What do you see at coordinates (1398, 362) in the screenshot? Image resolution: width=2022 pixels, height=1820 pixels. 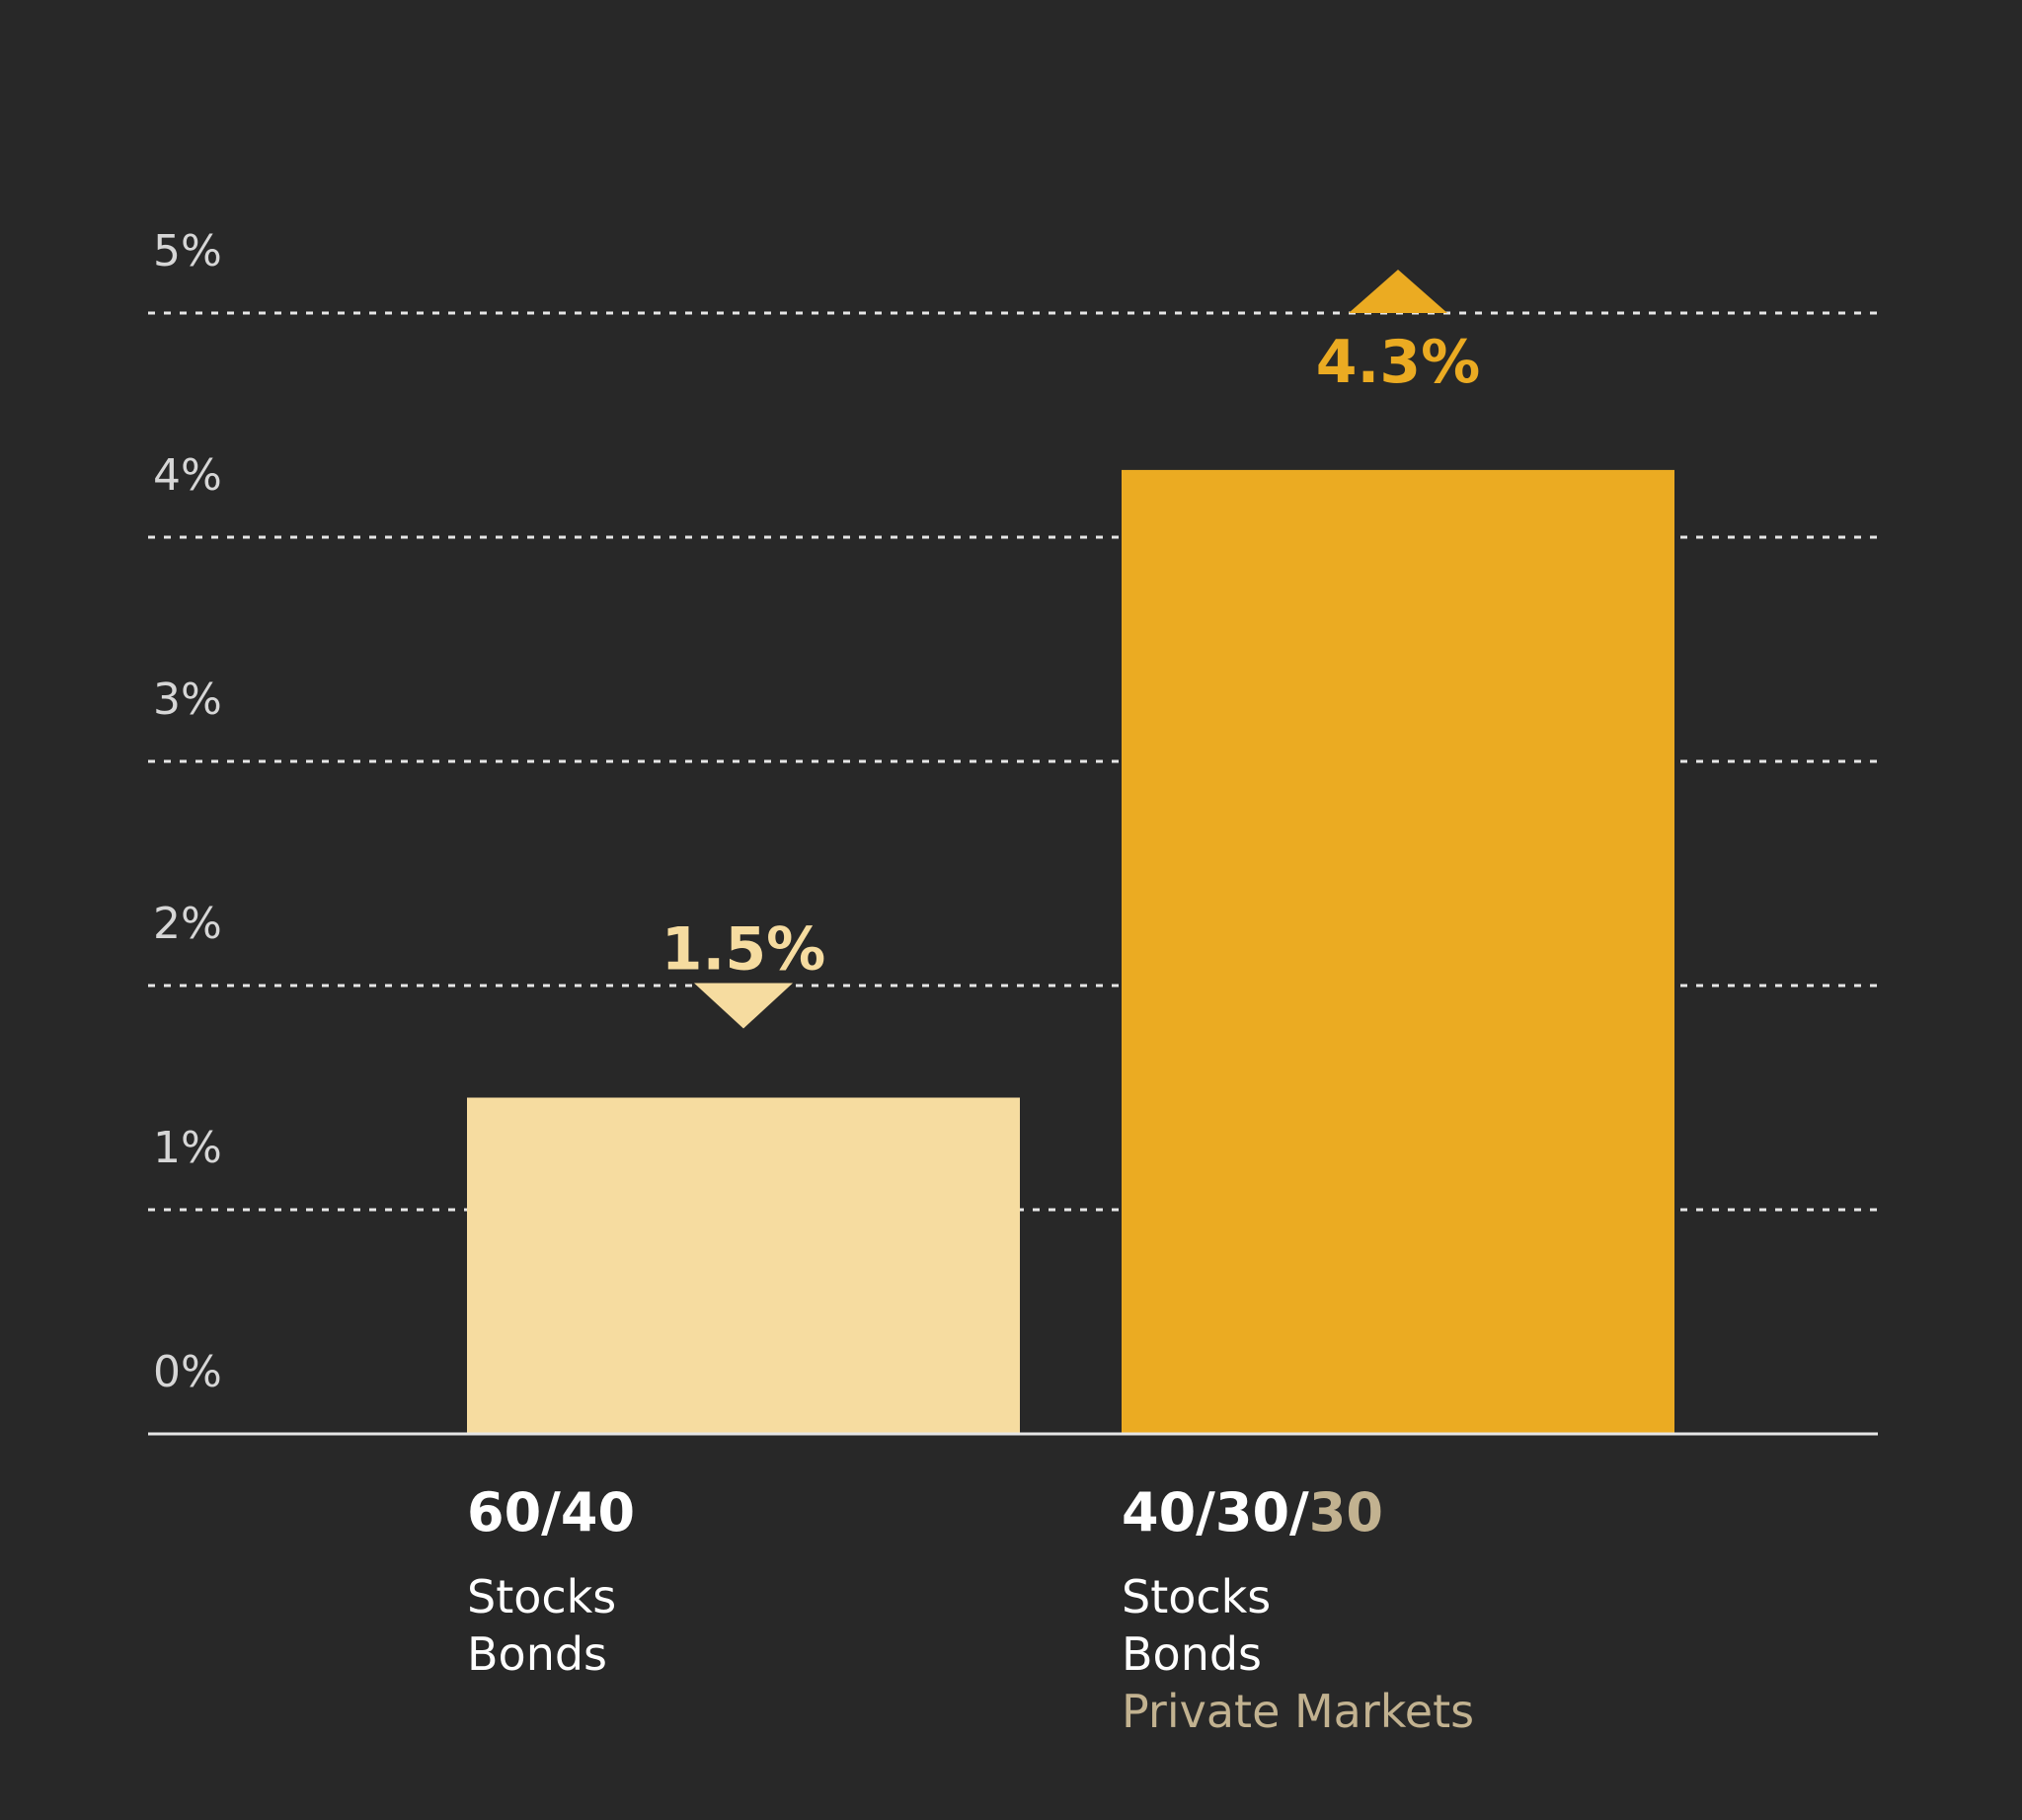 I see `value-label: 4.3%` at bounding box center [1398, 362].